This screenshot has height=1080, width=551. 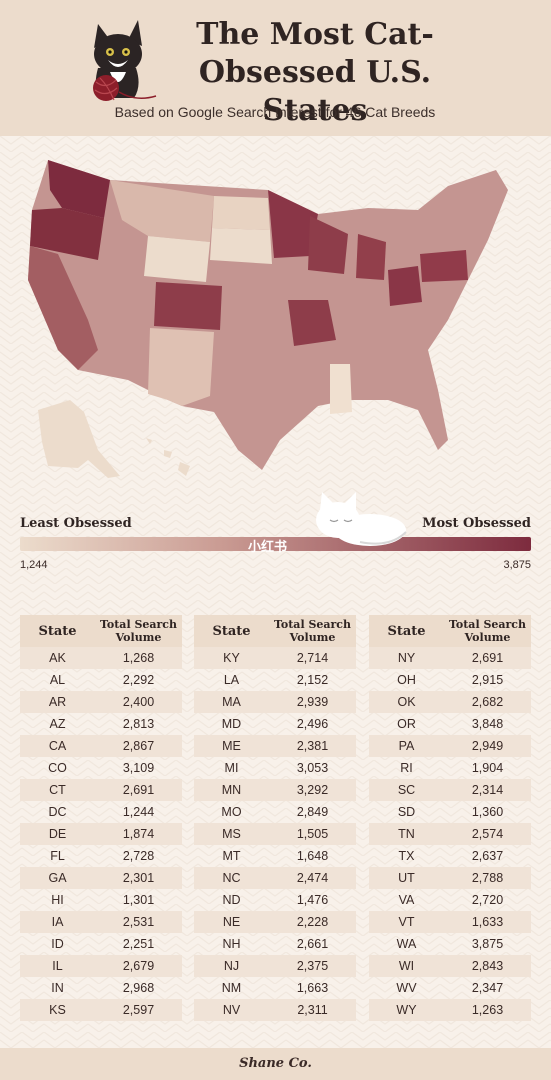 What do you see at coordinates (312, 812) in the screenshot?
I see `volume-cell: 2,849` at bounding box center [312, 812].